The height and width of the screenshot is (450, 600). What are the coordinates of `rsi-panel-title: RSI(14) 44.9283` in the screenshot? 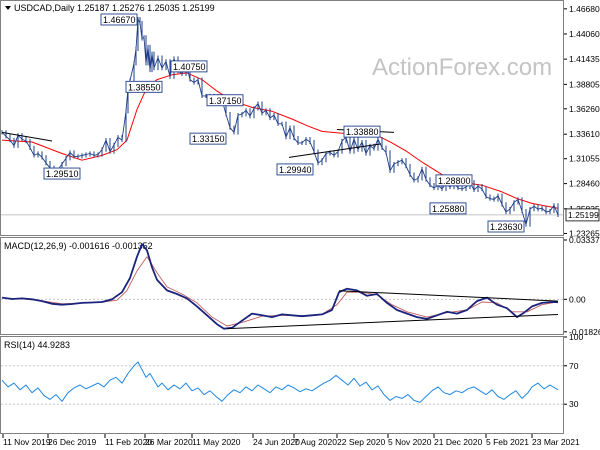 It's located at (37, 345).